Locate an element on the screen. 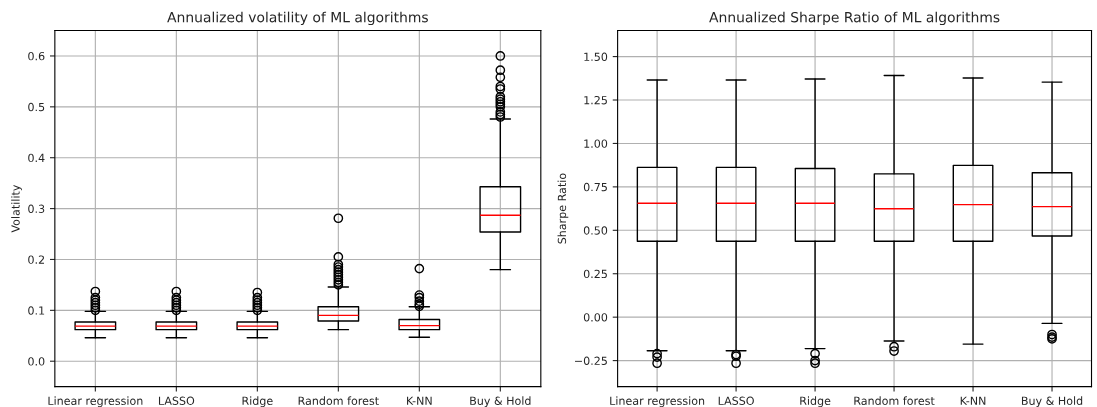 This screenshot has height=407, width=1097. y-tick-label: 0.5 is located at coordinates (36, 107).